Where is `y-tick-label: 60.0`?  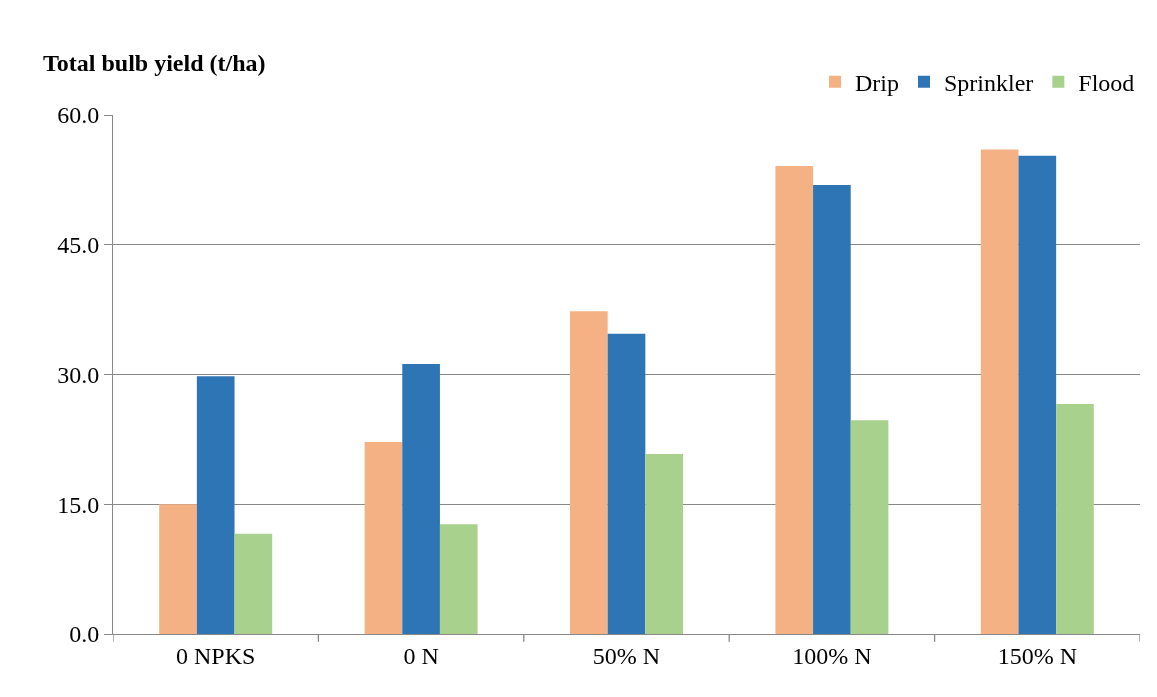 y-tick-label: 60.0 is located at coordinates (78, 115).